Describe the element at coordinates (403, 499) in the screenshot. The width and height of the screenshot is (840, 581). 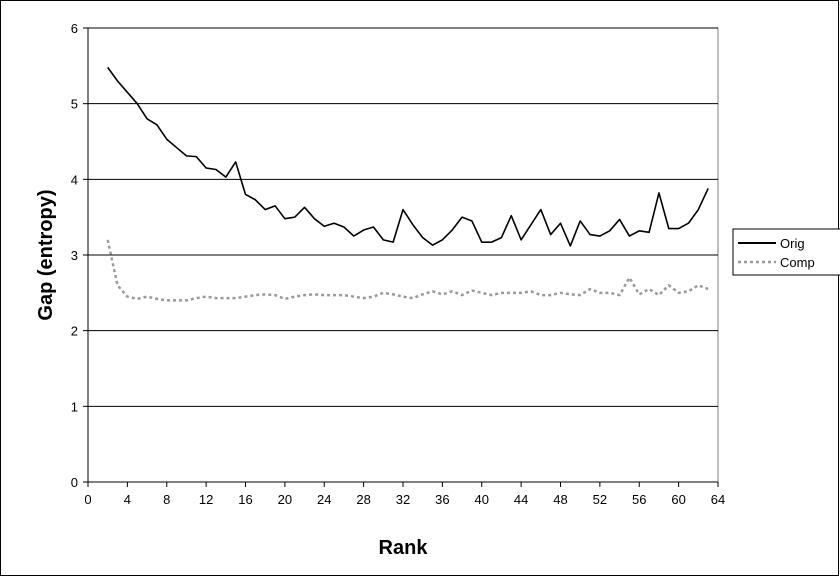
I see `x-tick-label: 32` at that location.